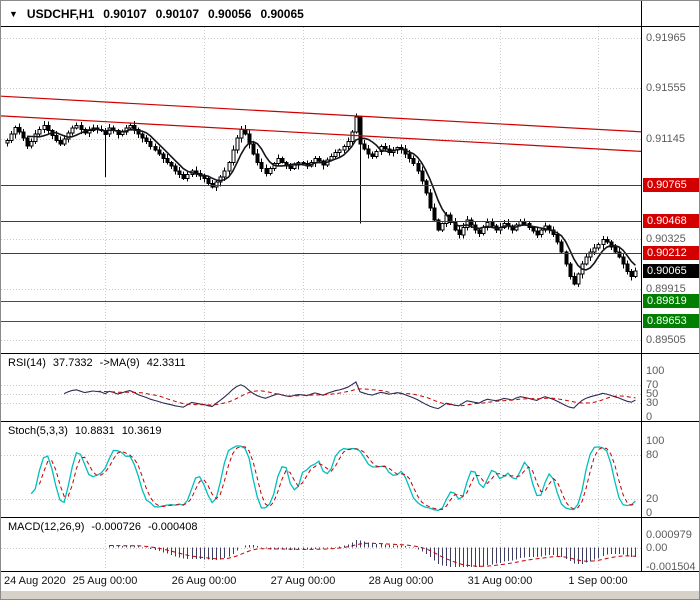 The height and width of the screenshot is (600, 700). What do you see at coordinates (657, 548) in the screenshot?
I see `macd-axis-label: 0.00` at bounding box center [657, 548].